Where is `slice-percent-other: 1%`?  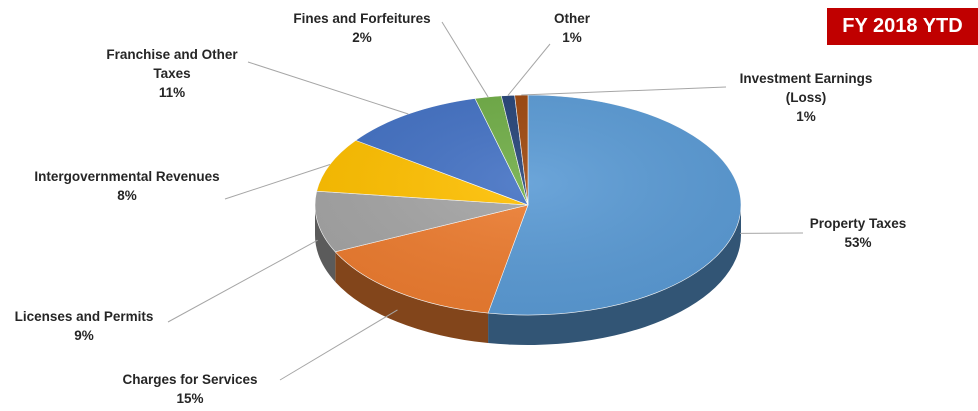 slice-percent-other: 1% is located at coordinates (572, 37).